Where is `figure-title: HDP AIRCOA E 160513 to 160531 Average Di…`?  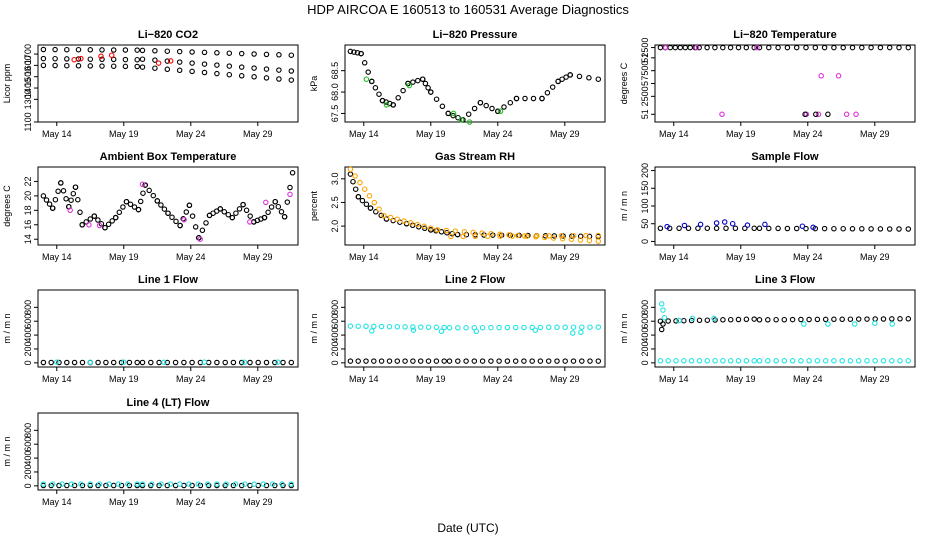 figure-title: HDP AIRCOA E 160513 to 160531 Average Di… is located at coordinates (468, 9).